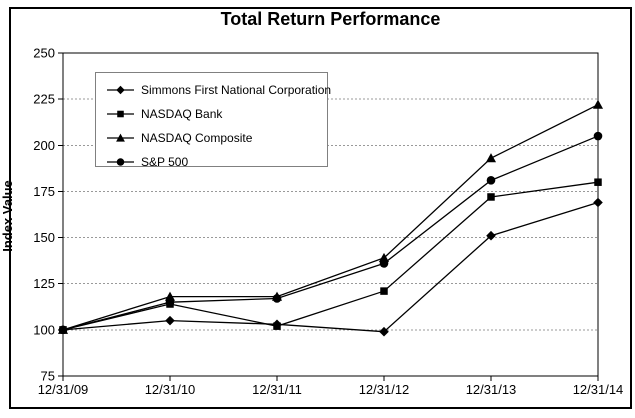  What do you see at coordinates (48, 376) in the screenshot?
I see `y-axis-tick-label: 75` at bounding box center [48, 376].